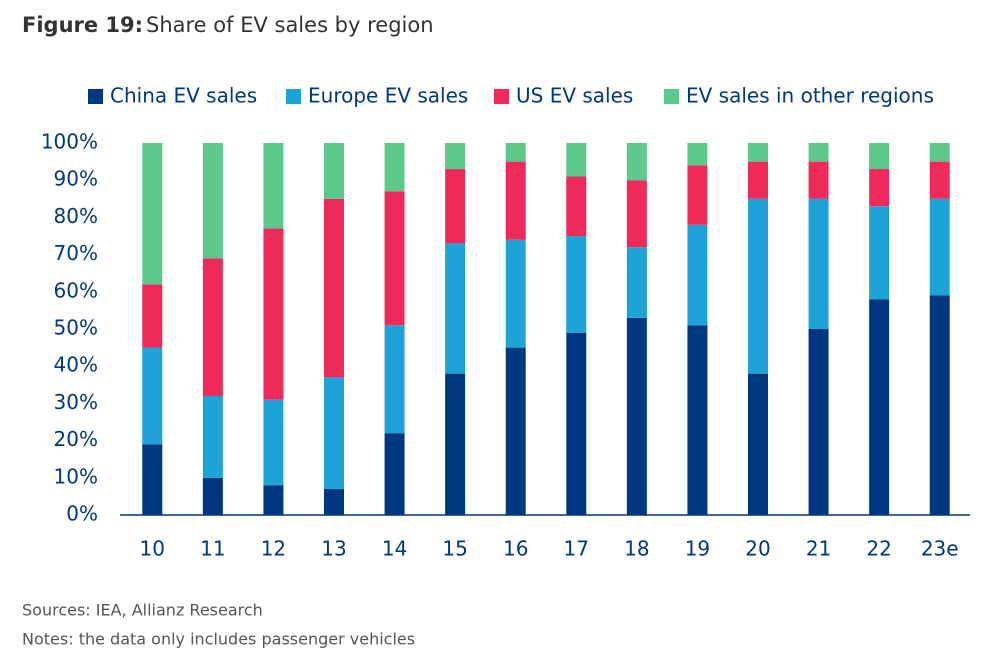 The width and height of the screenshot is (1000, 662). What do you see at coordinates (515, 549) in the screenshot?
I see `x-tick-label: 16` at bounding box center [515, 549].